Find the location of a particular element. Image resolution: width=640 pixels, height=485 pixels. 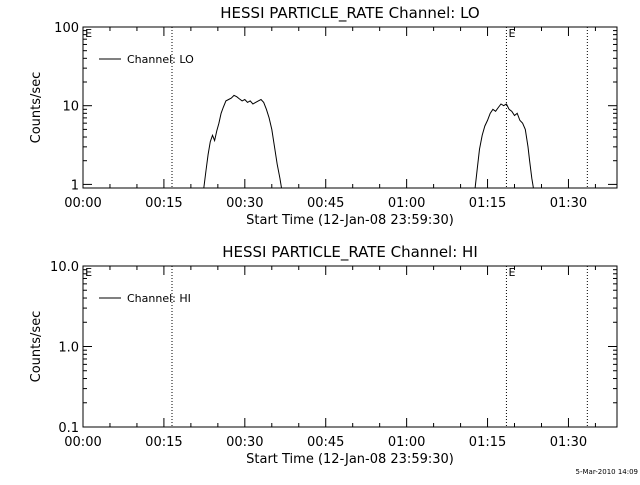

chart2-xtick-label: 01:30 is located at coordinates (568, 442).